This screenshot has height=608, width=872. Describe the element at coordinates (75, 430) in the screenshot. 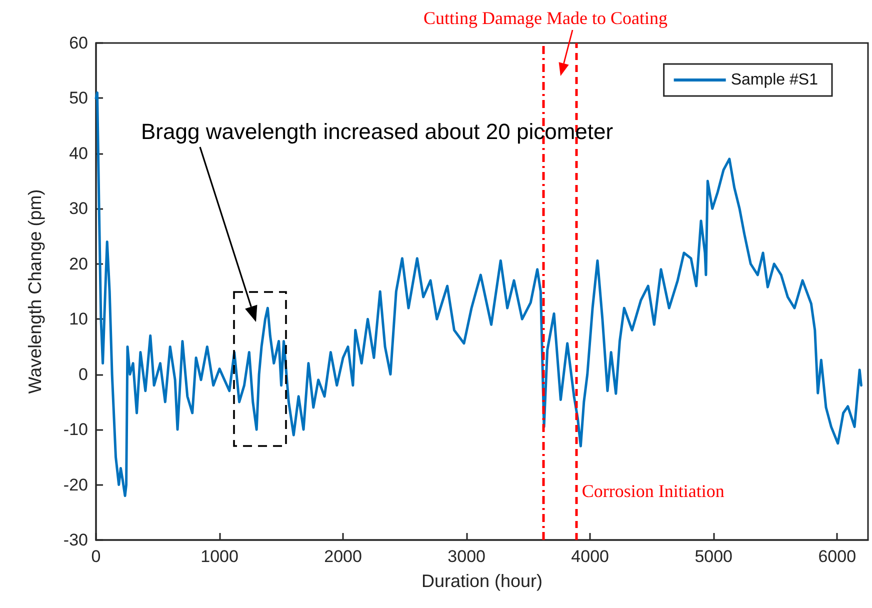

I see `y-tick-label: -10` at that location.